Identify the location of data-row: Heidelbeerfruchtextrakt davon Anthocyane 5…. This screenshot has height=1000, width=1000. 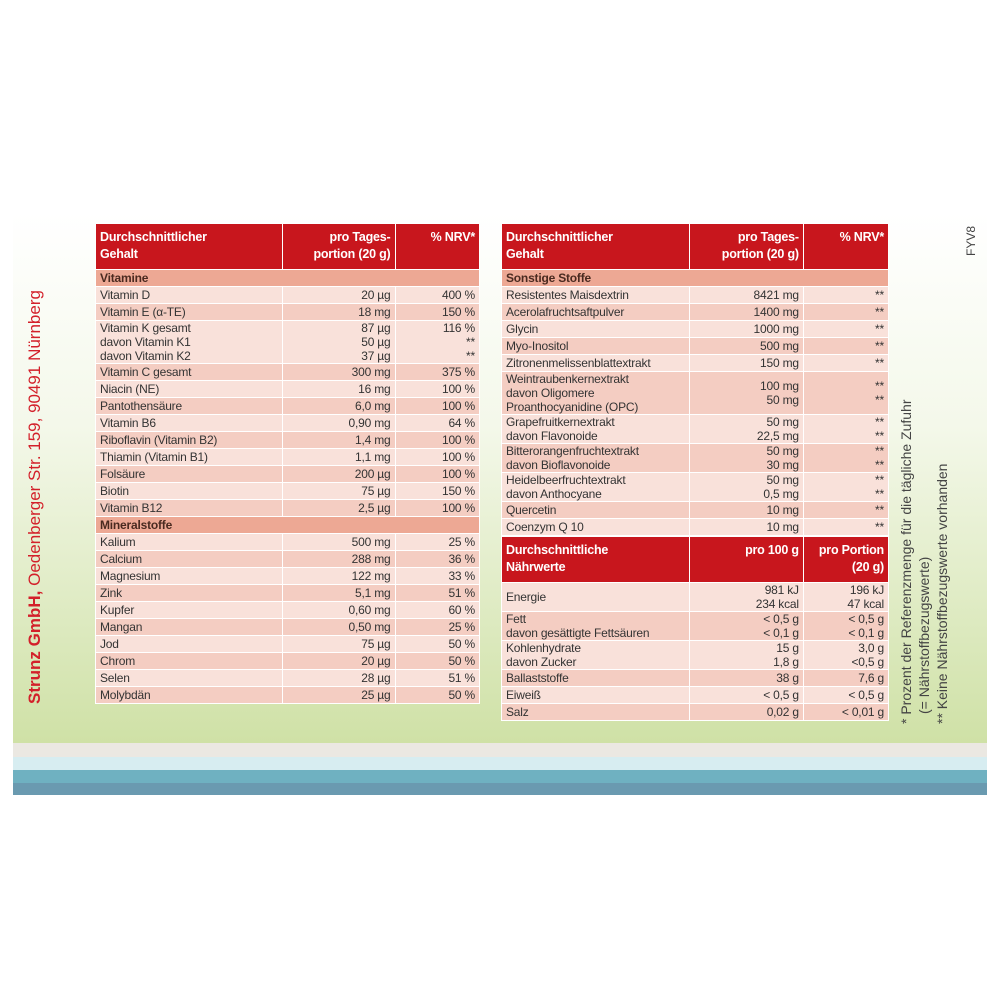
(695, 487).